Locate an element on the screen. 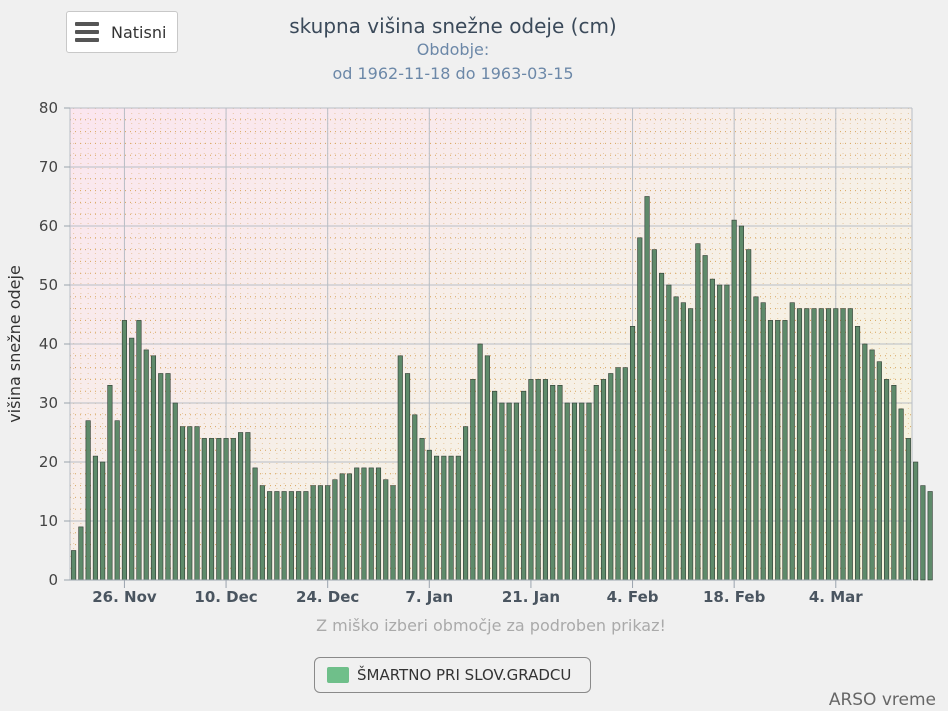 The height and width of the screenshot is (711, 948). legend-item-smartno: ŠMARTNO PRI SLOV.GRADCU is located at coordinates (452, 675).